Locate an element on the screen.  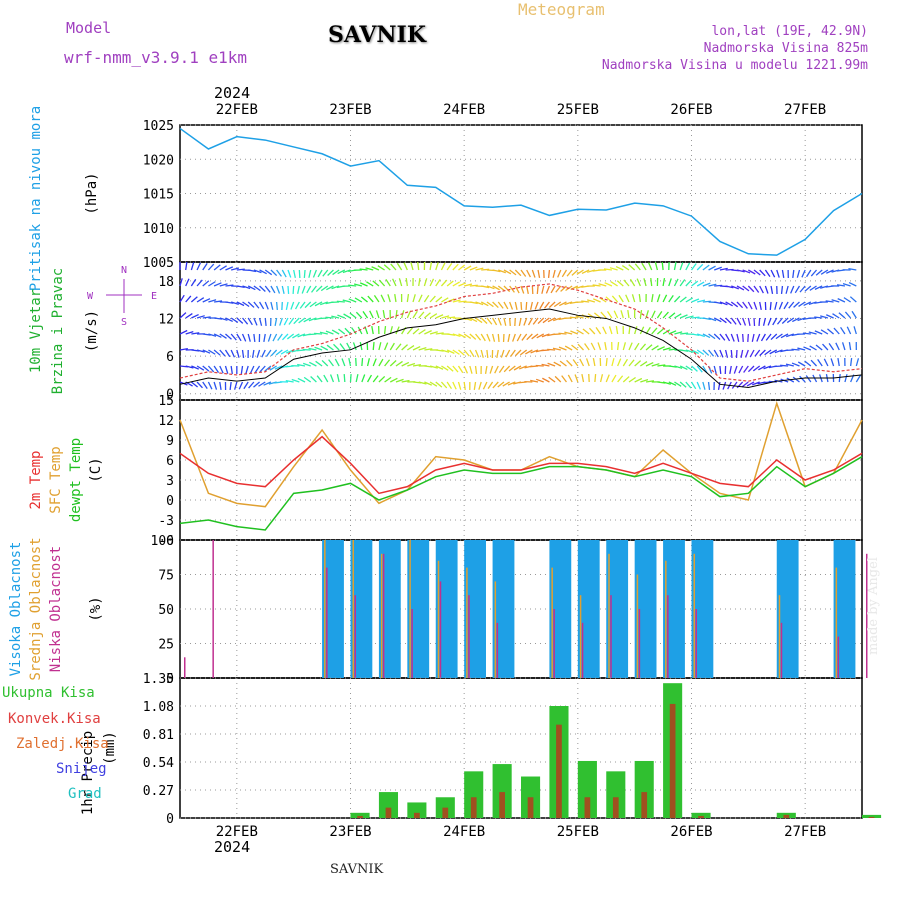
x-tick-top: 26FEB is located at coordinates (691, 110).